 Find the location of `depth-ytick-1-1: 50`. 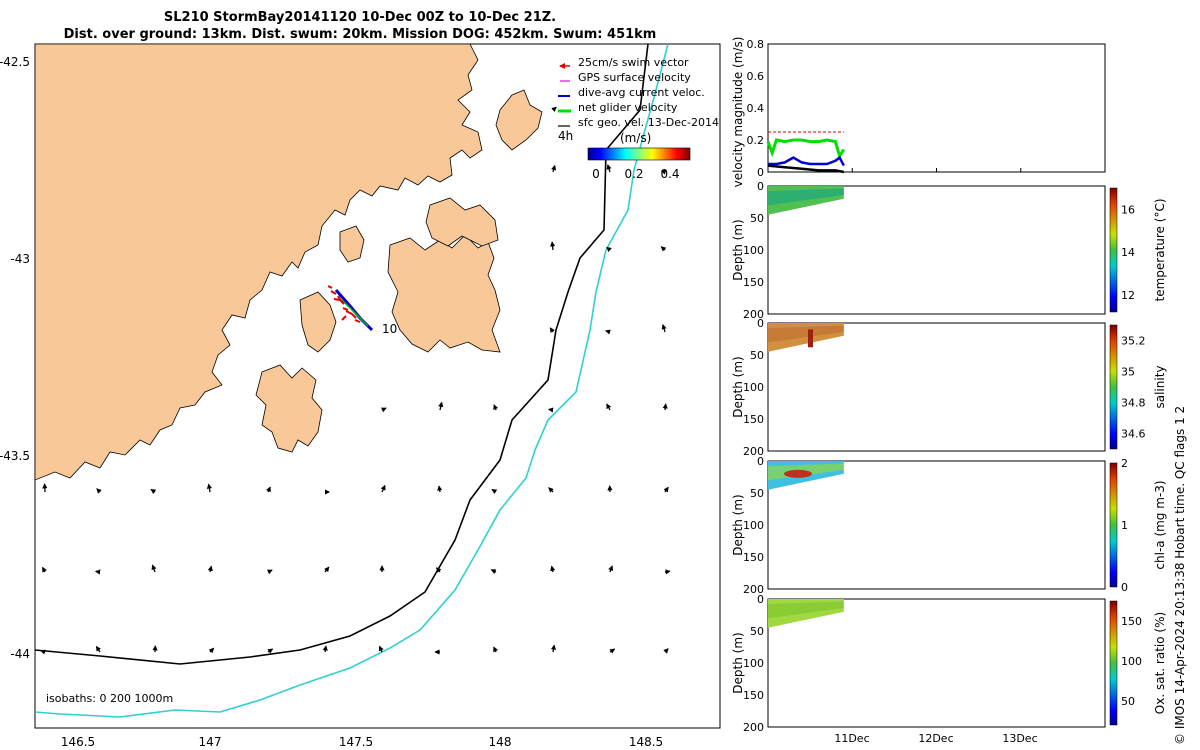

depth-ytick-1-1: 50 is located at coordinates (757, 218).